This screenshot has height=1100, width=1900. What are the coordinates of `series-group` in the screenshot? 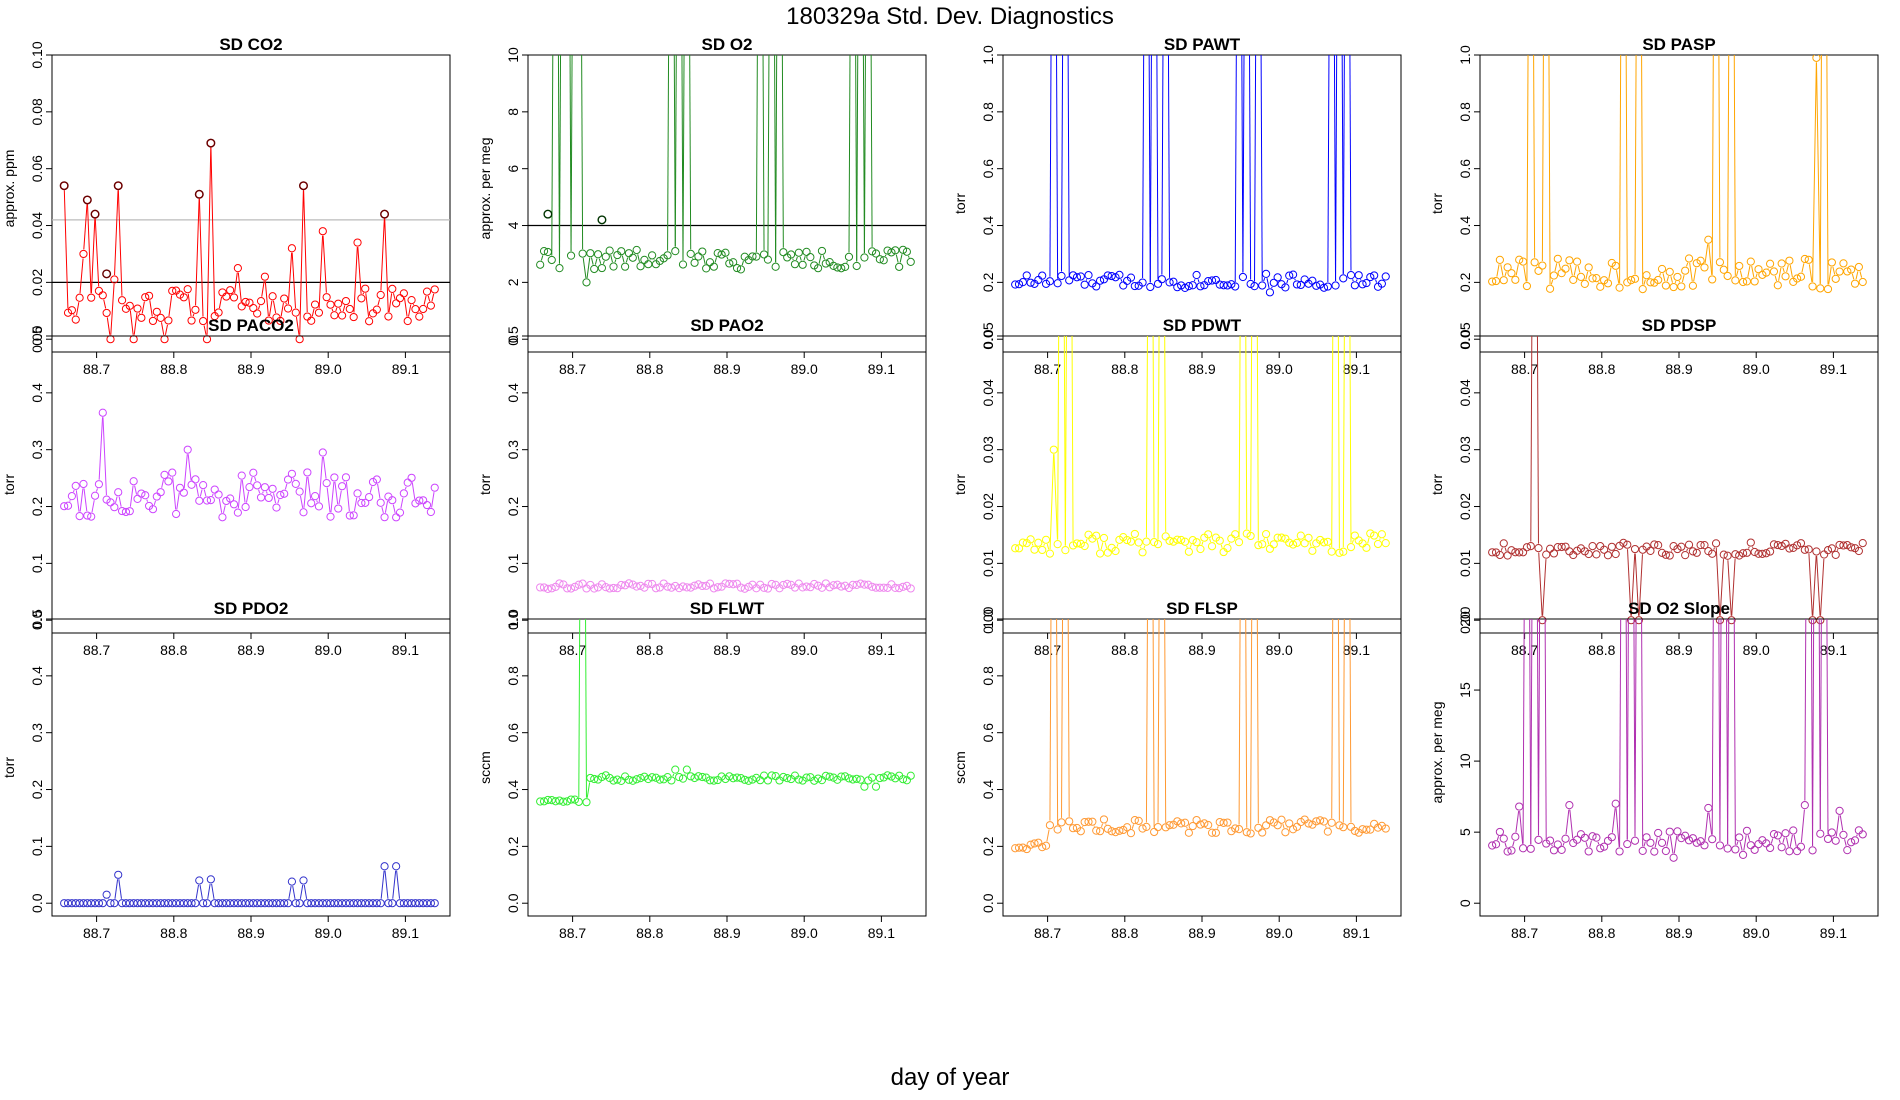 It's located at (249, 241).